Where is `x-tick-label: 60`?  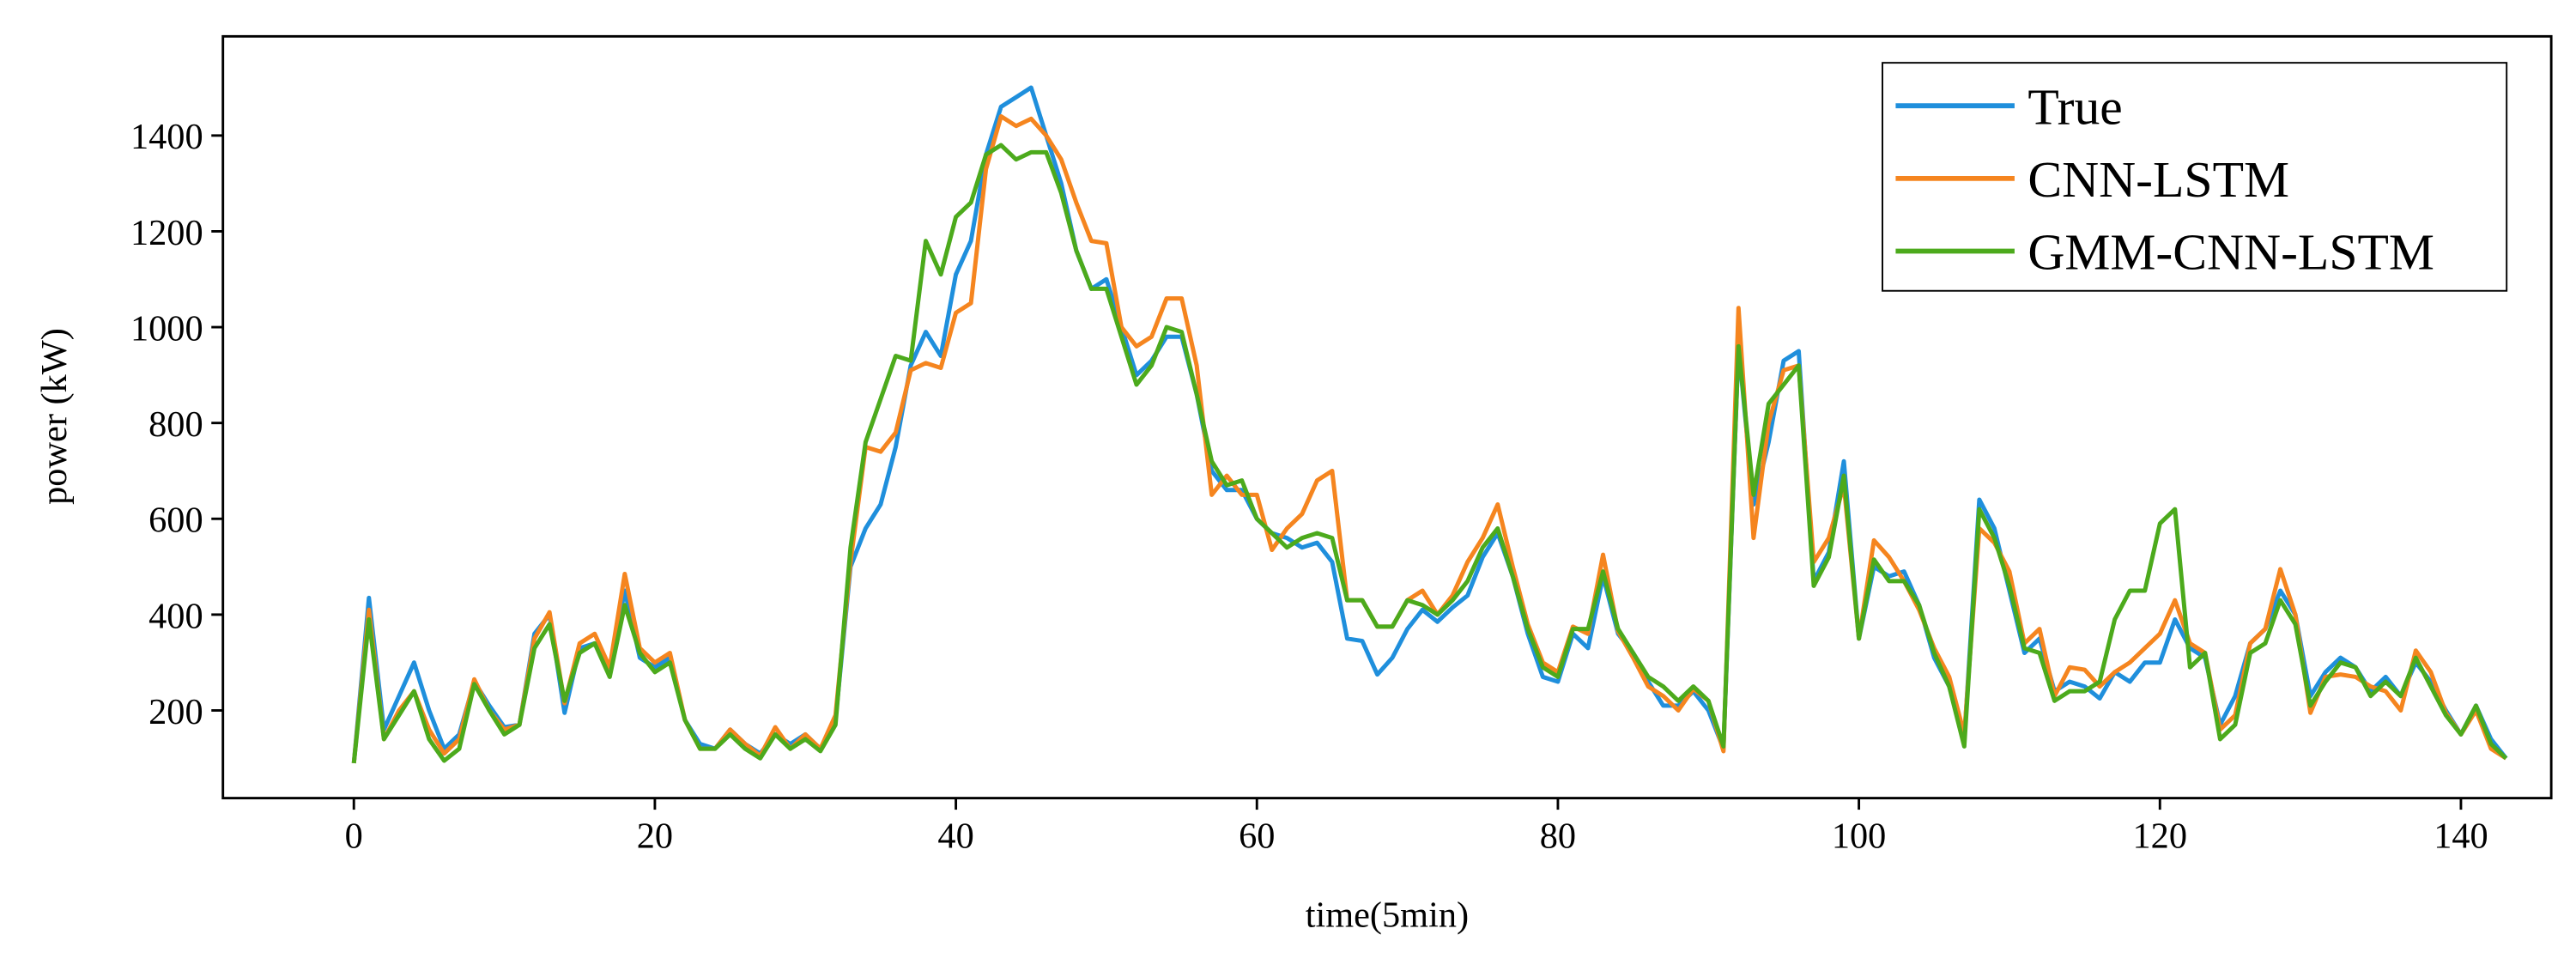 x-tick-label: 60 is located at coordinates (1257, 836).